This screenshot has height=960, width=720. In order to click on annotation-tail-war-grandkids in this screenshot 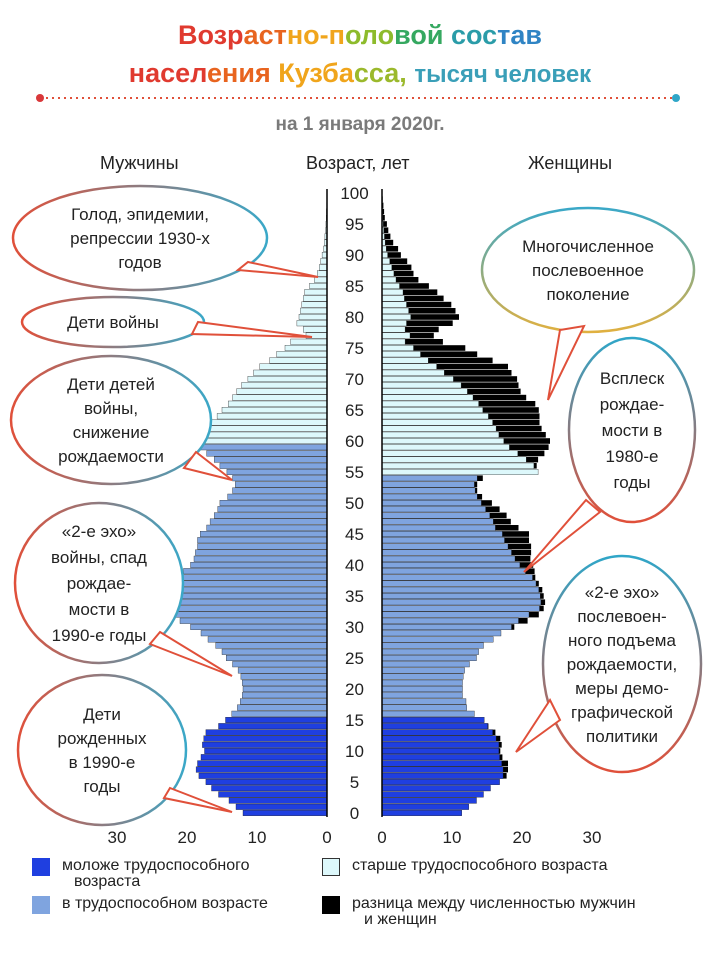, I will do `click(207, 465)`.